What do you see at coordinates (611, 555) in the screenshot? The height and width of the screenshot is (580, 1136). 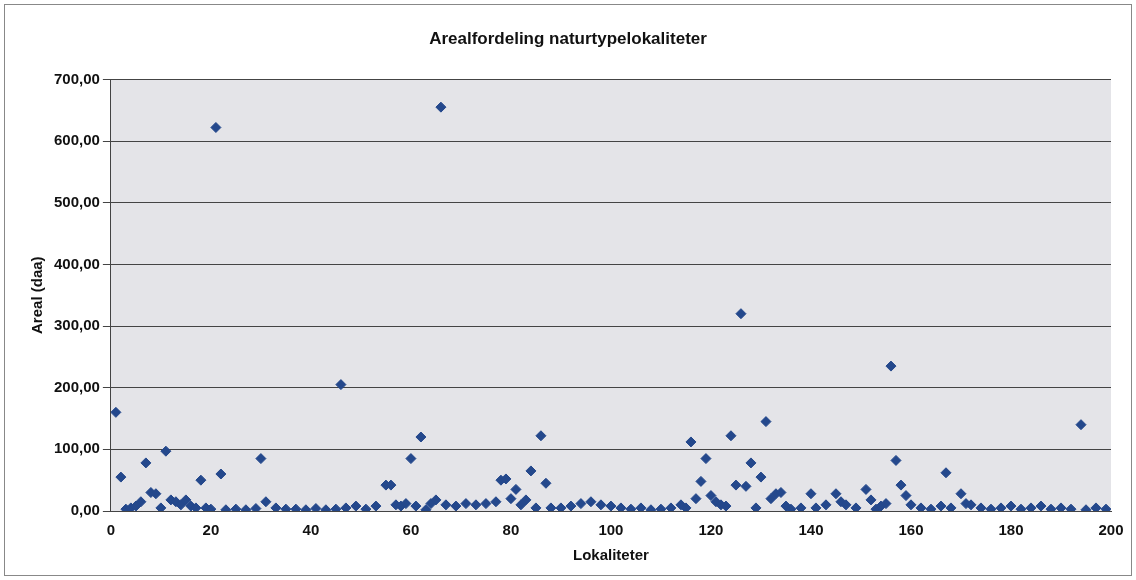 I see `x-axis-title: Lokaliteter` at bounding box center [611, 555].